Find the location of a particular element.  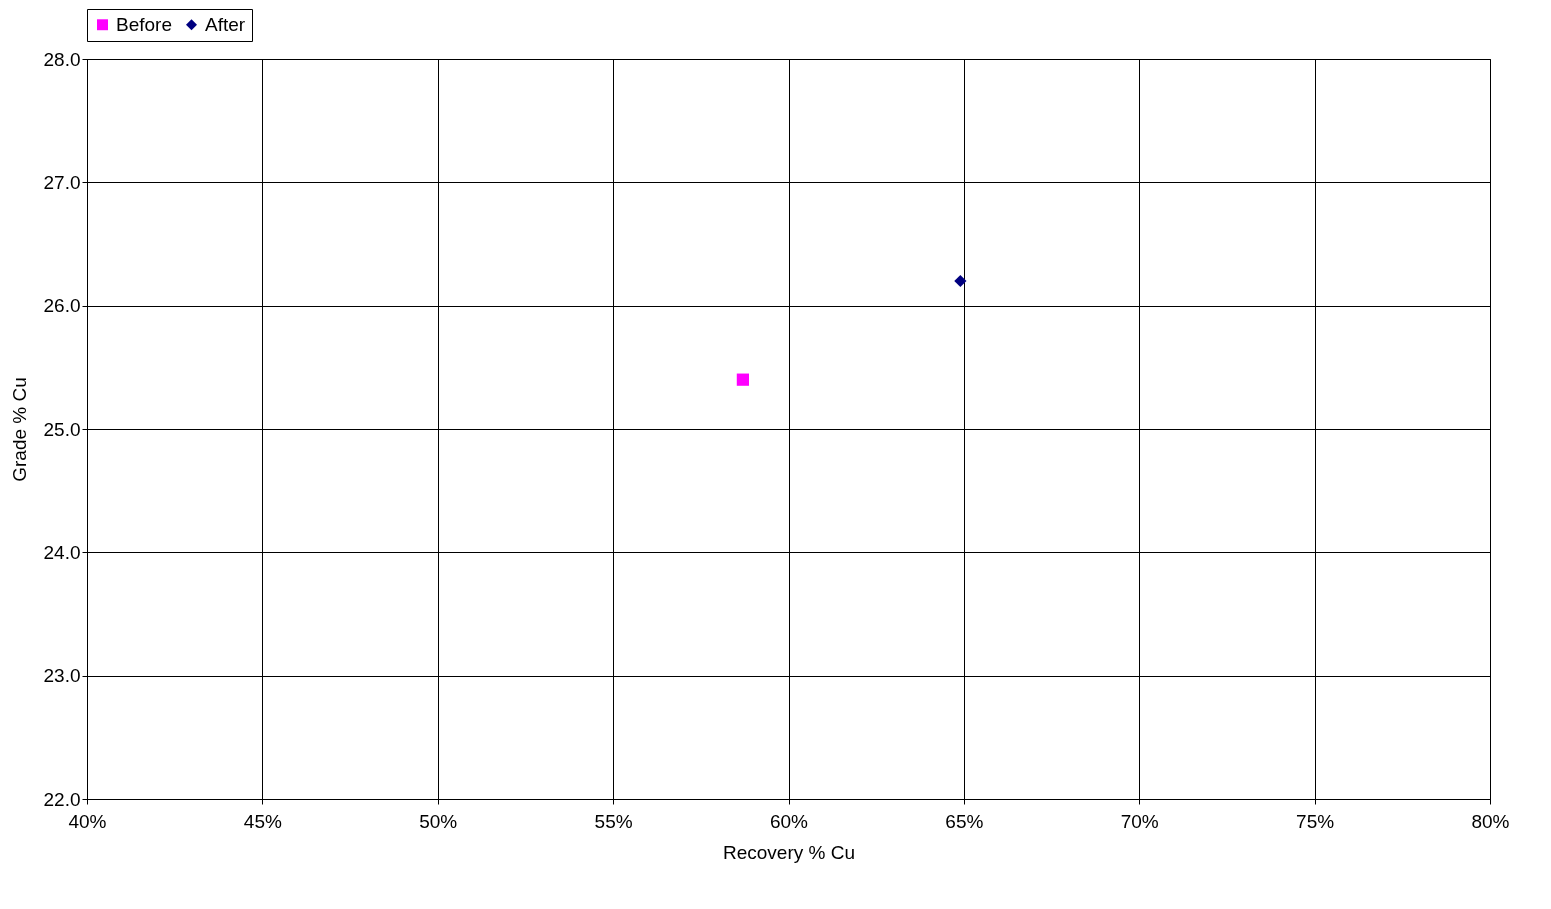

x-tick-label: 60% is located at coordinates (789, 821).